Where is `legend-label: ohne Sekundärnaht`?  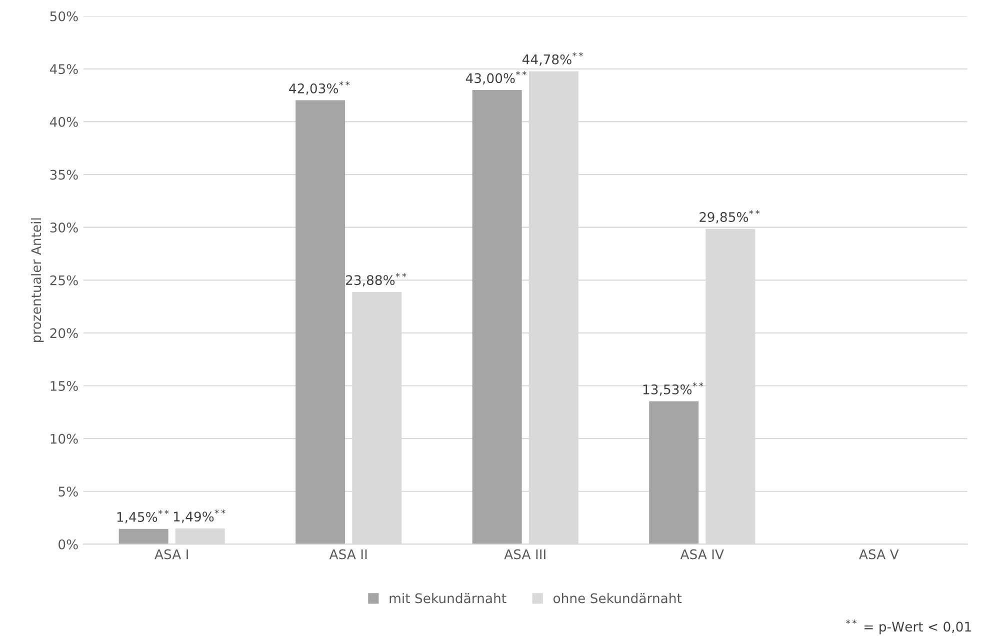
legend-label: ohne Sekundärnaht is located at coordinates (617, 598).